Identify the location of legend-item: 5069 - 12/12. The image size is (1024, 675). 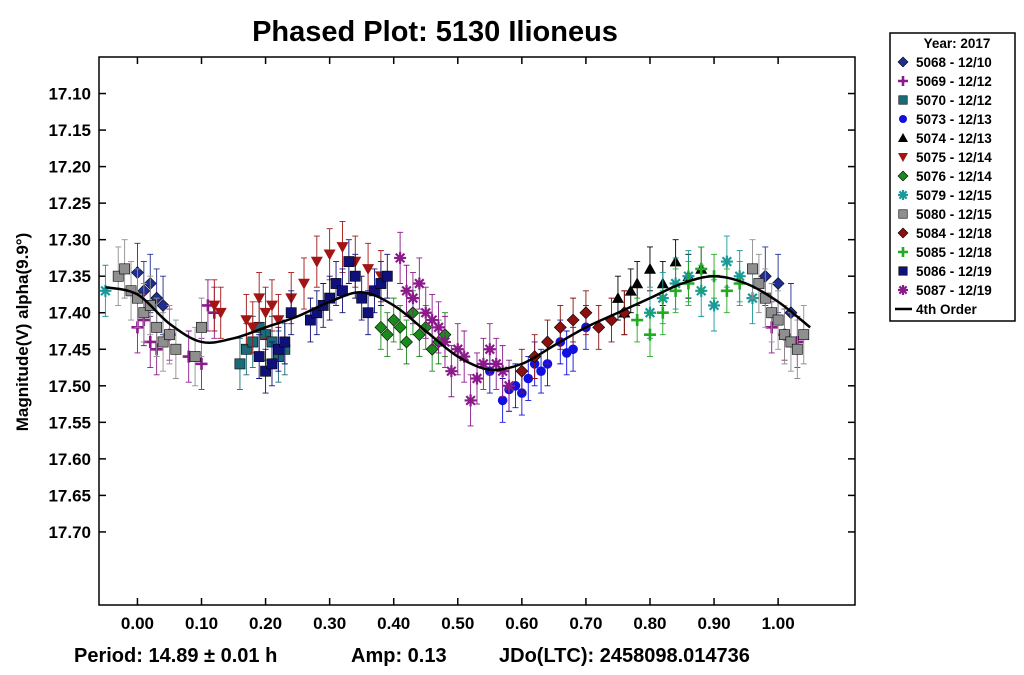
(945, 81).